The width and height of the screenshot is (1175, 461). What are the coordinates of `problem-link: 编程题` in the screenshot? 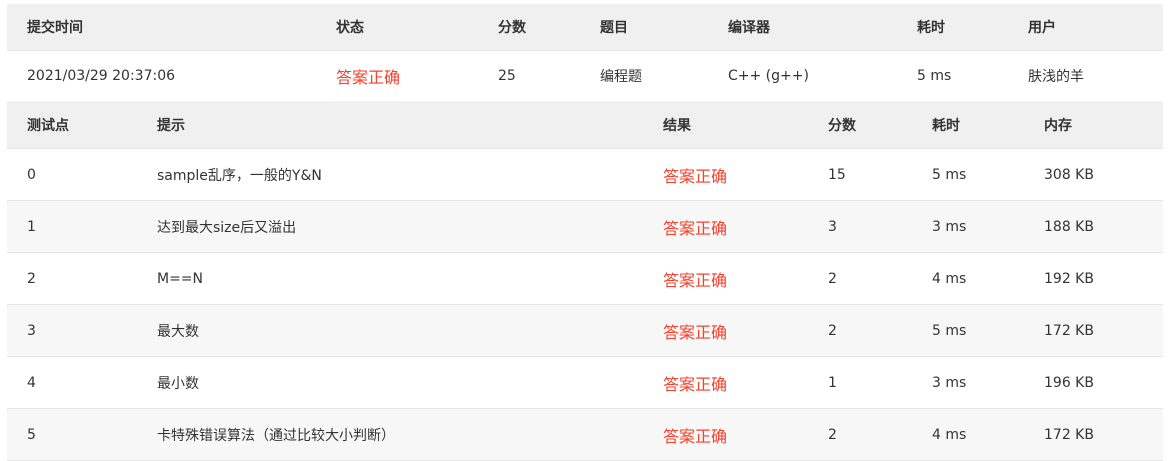 It's located at (621, 77).